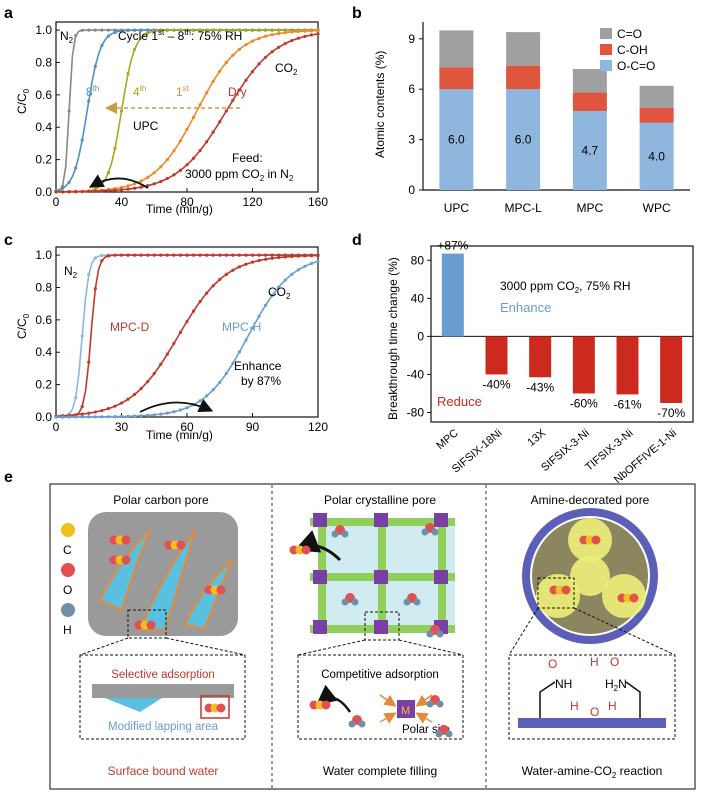 The image size is (703, 795). Describe the element at coordinates (43, 127) in the screenshot. I see `y-tick-label: 0.4` at that location.